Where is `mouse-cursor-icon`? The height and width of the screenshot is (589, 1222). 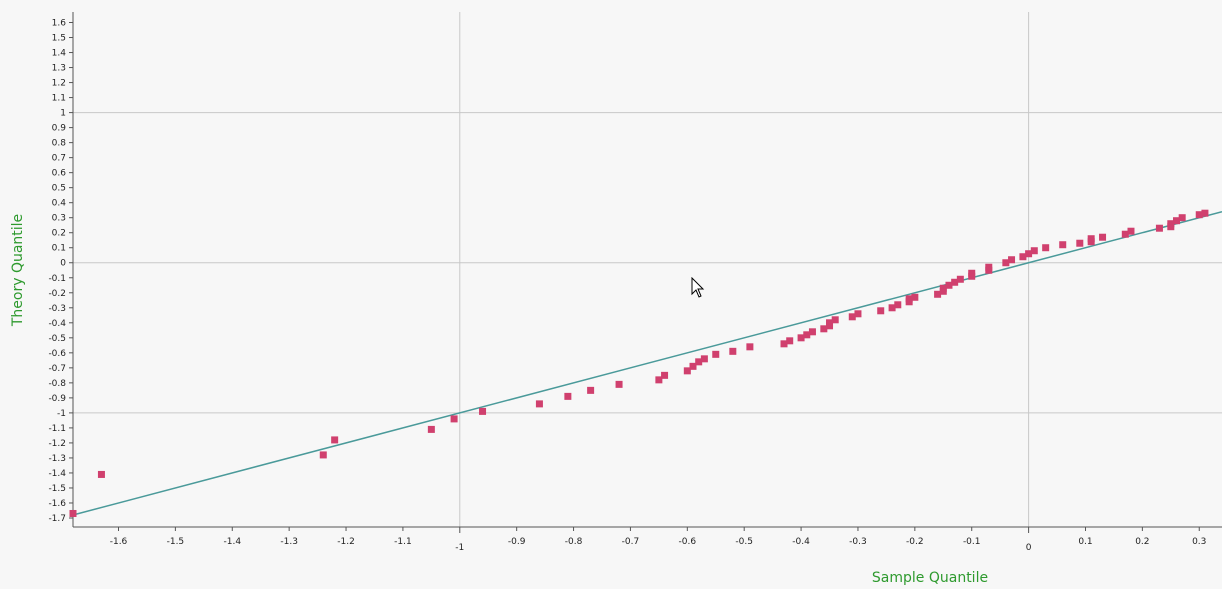
mouse-cursor-icon is located at coordinates (698, 287).